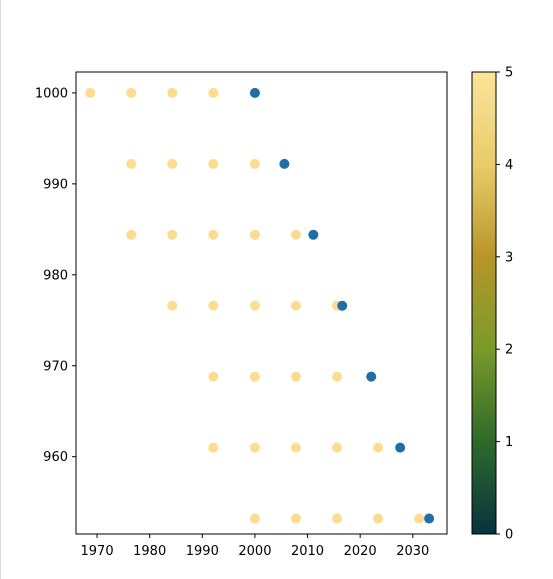 The image size is (553, 579). I want to click on colorbar: 0 1 2 3 4 5, so click(492, 304).